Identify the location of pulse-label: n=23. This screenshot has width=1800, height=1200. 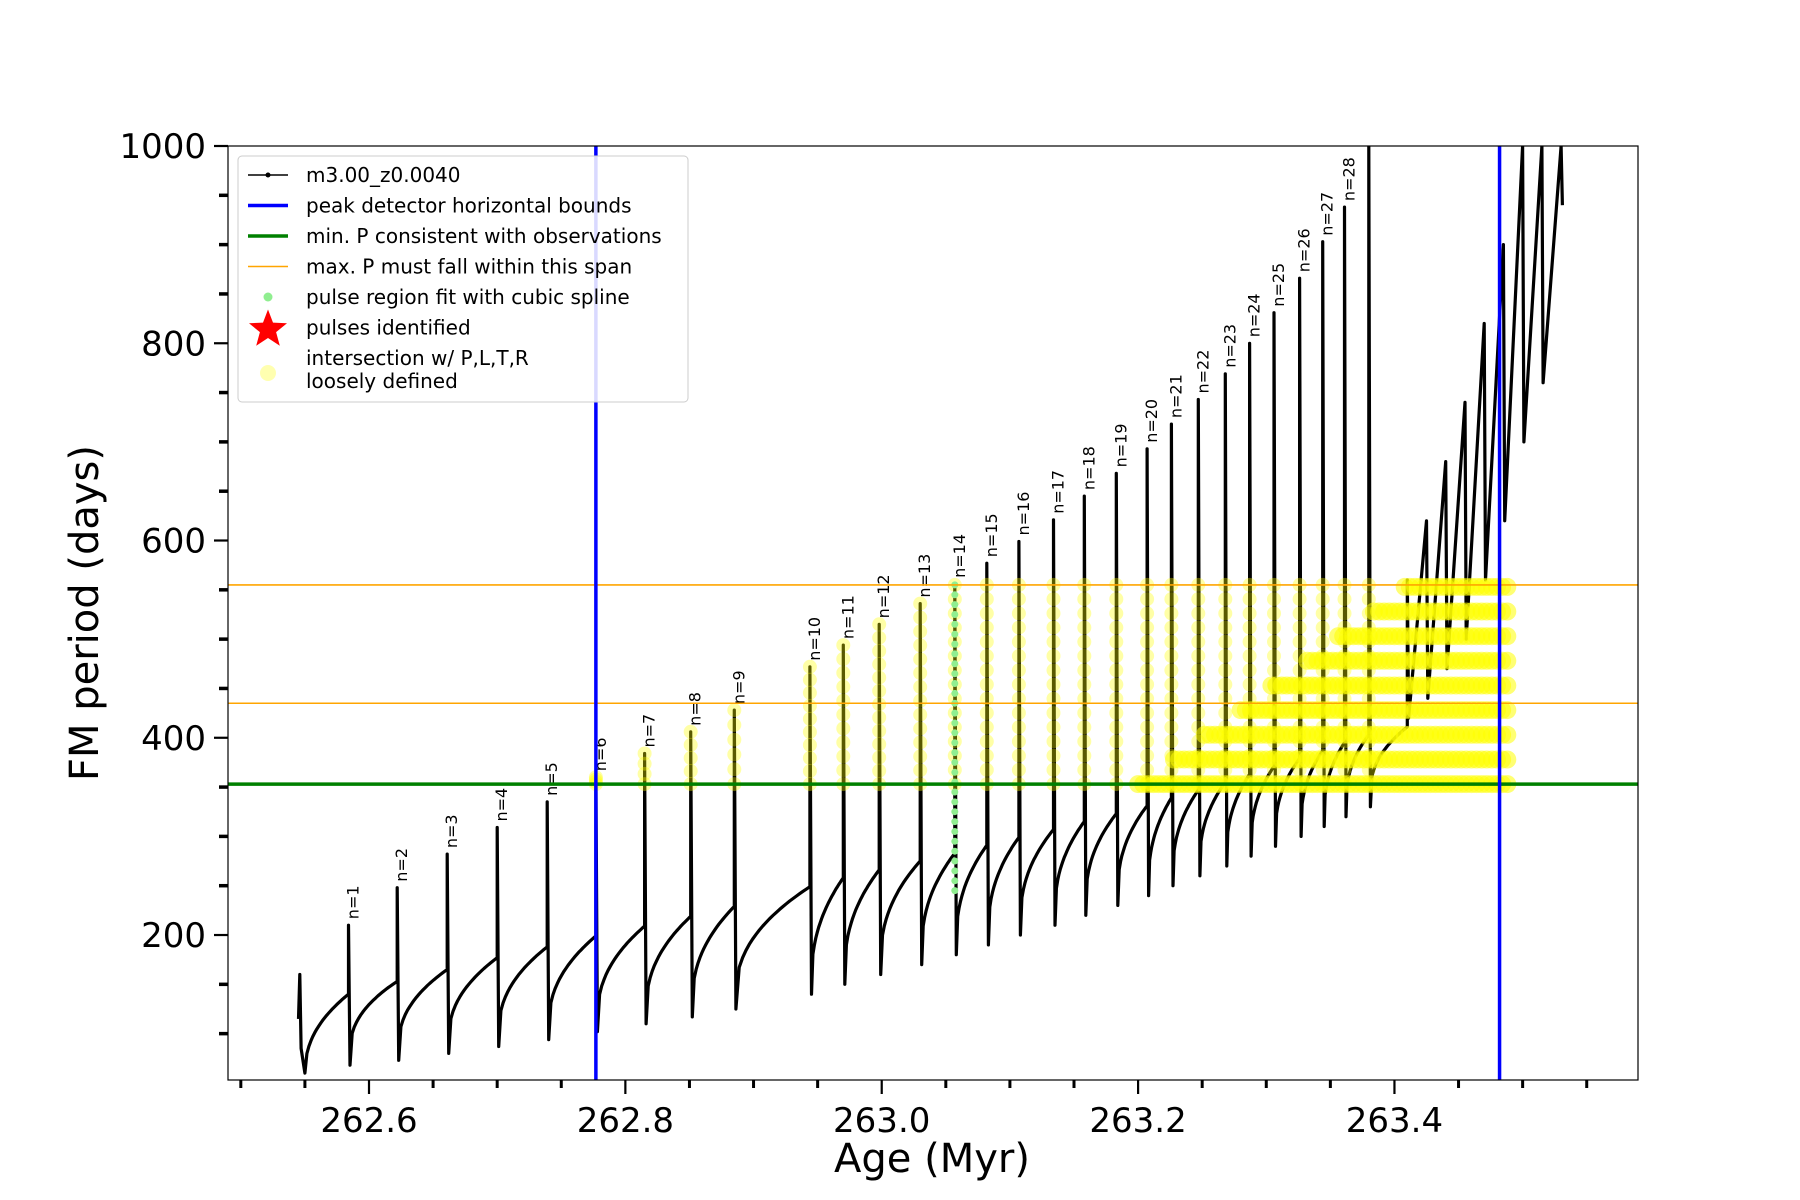
(1229, 346).